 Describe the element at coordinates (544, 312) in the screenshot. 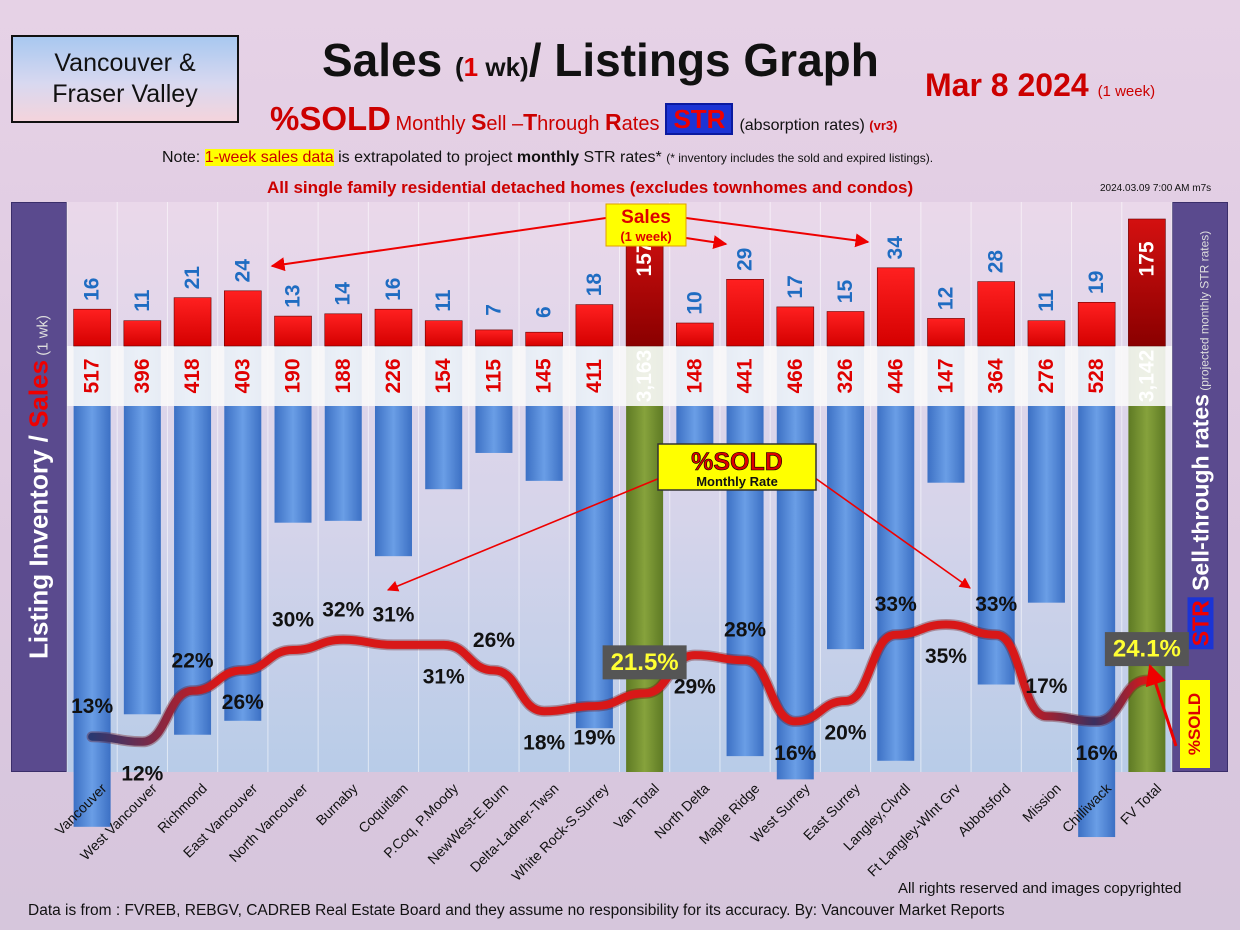

I see `sales-label: 6` at that location.